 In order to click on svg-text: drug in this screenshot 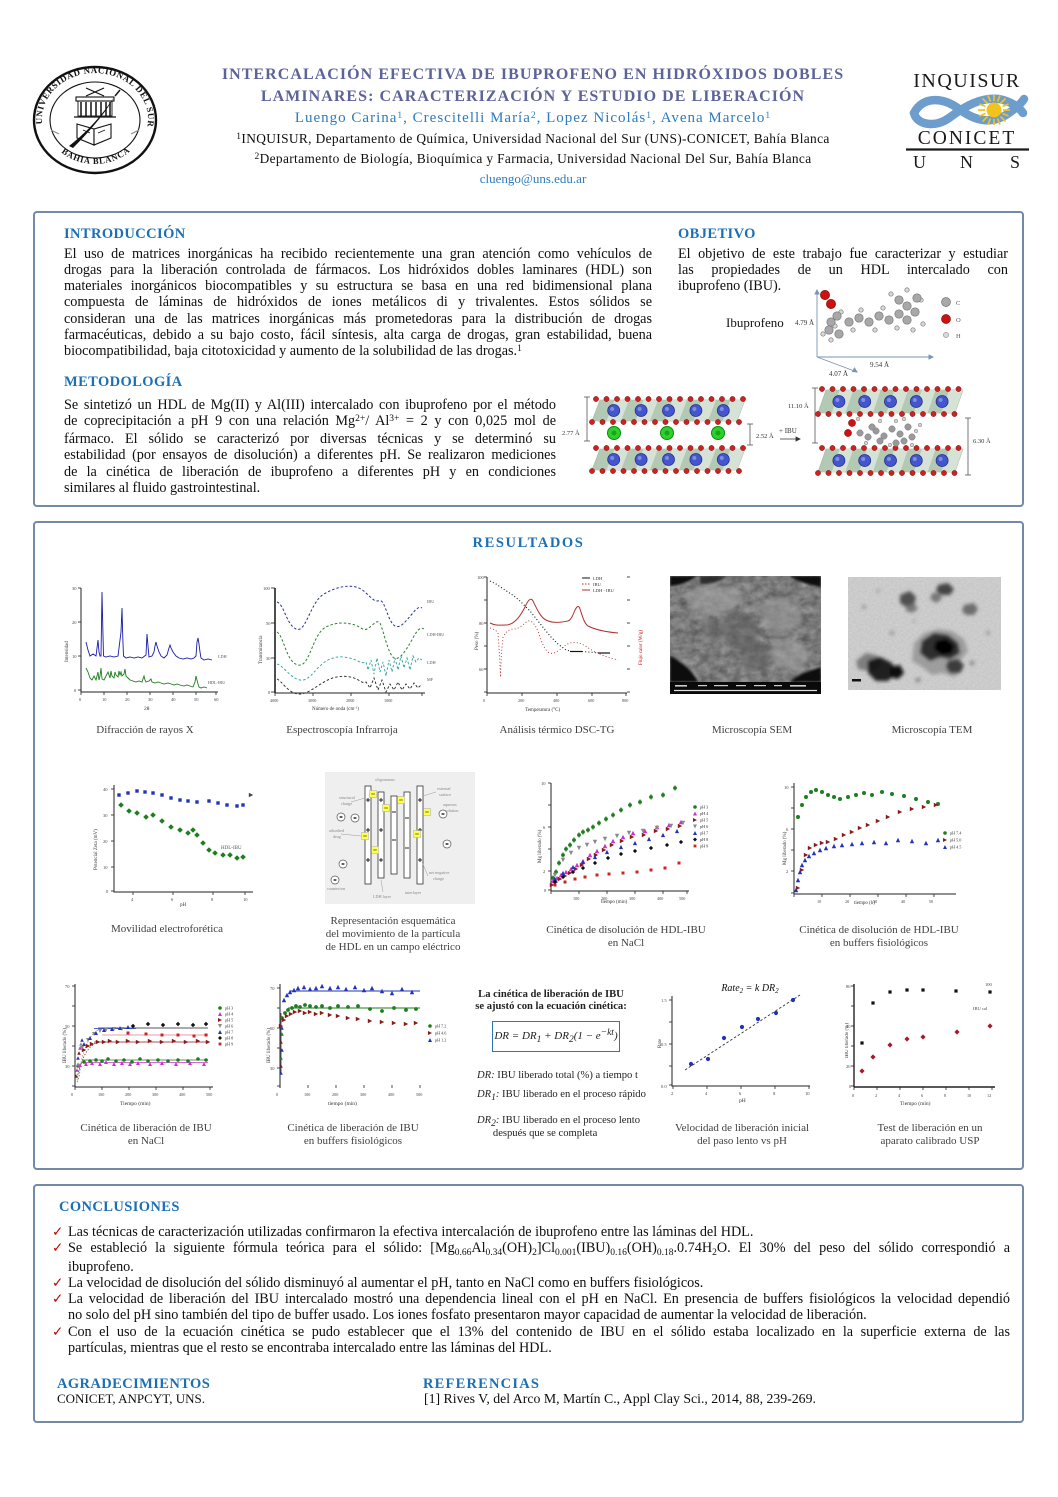, I will do `click(337, 836)`.